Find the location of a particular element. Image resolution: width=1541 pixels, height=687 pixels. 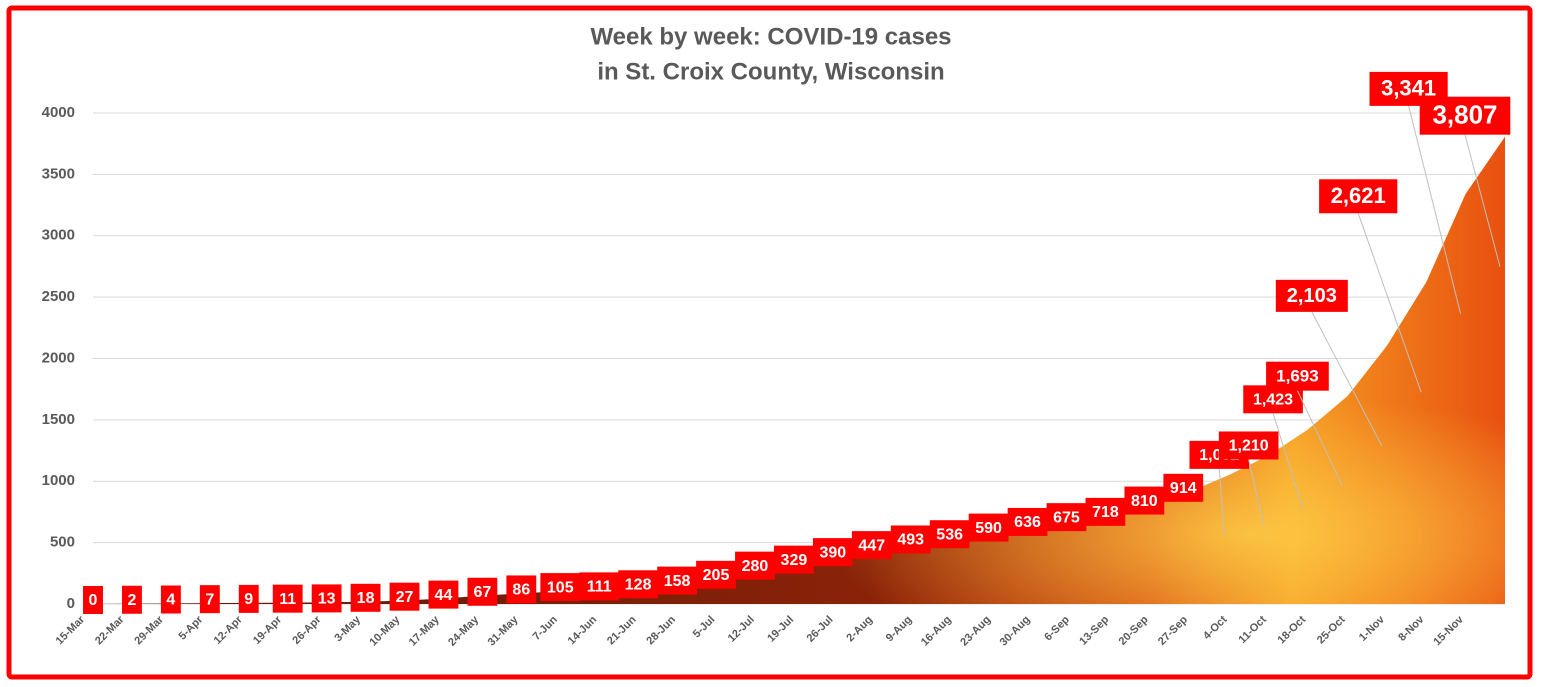

y-tick-label: 1500 is located at coordinates (58, 419).